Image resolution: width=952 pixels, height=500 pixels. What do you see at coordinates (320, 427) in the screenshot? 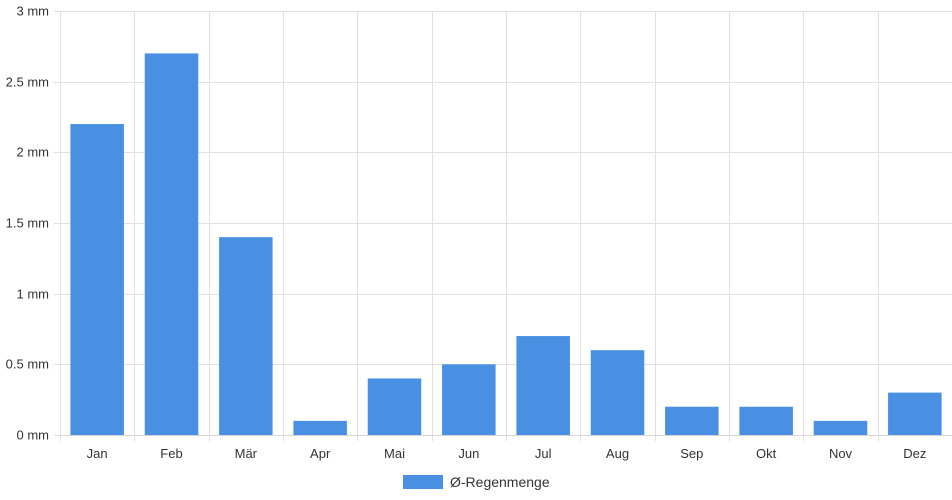
I see `bar-apr` at bounding box center [320, 427].